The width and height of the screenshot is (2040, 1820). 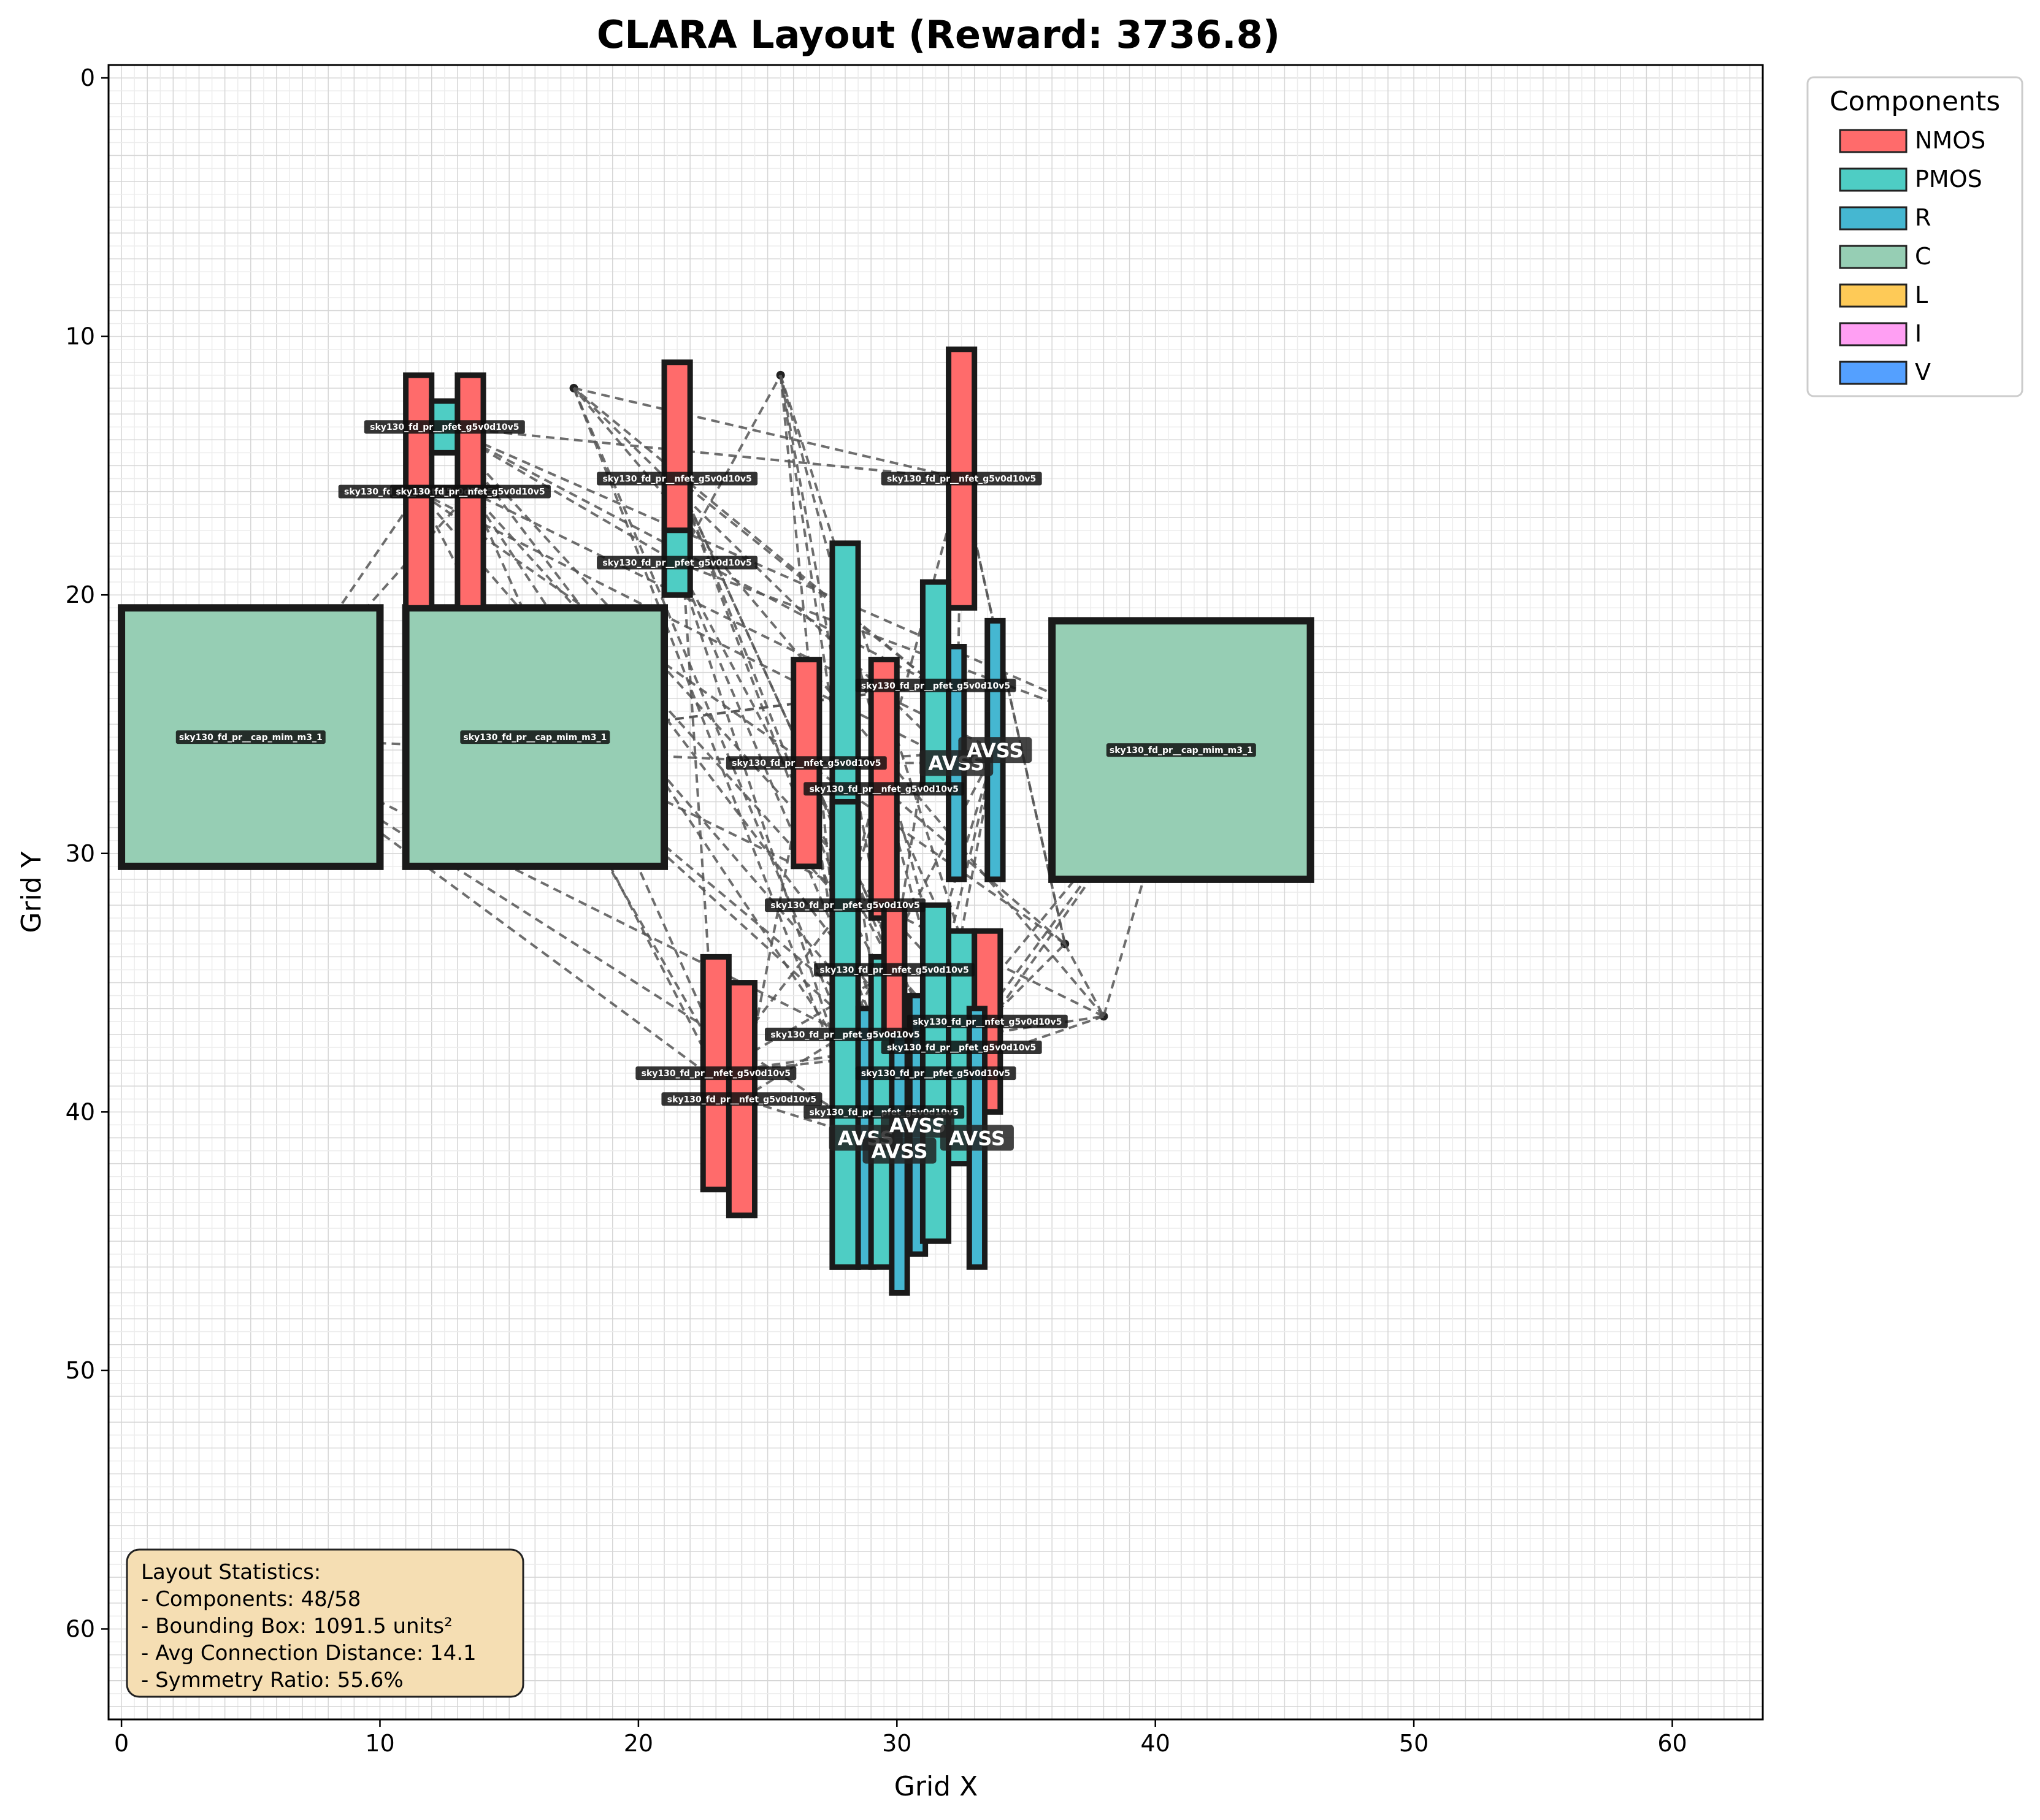 I want to click on legend-frame, so click(x=1914, y=236).